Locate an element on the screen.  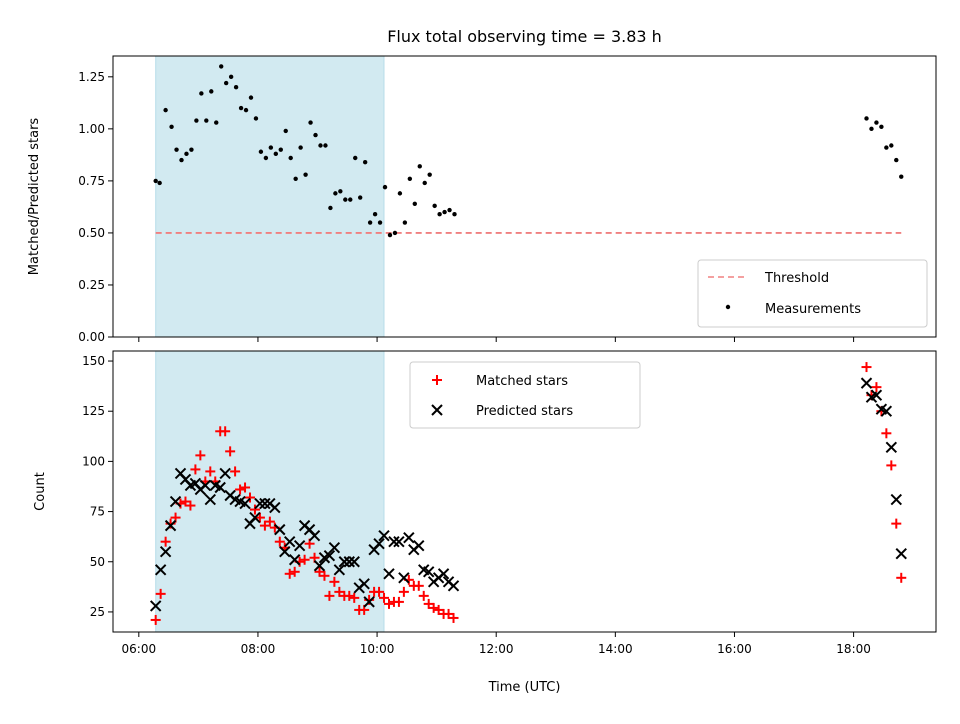
top-y-tick-label: 0.75 is located at coordinates (91, 181).